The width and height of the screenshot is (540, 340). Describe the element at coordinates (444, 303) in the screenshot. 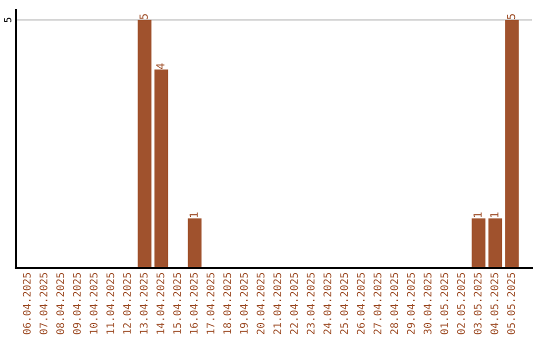

I see `x-tick-label: 01.05.2025` at that location.